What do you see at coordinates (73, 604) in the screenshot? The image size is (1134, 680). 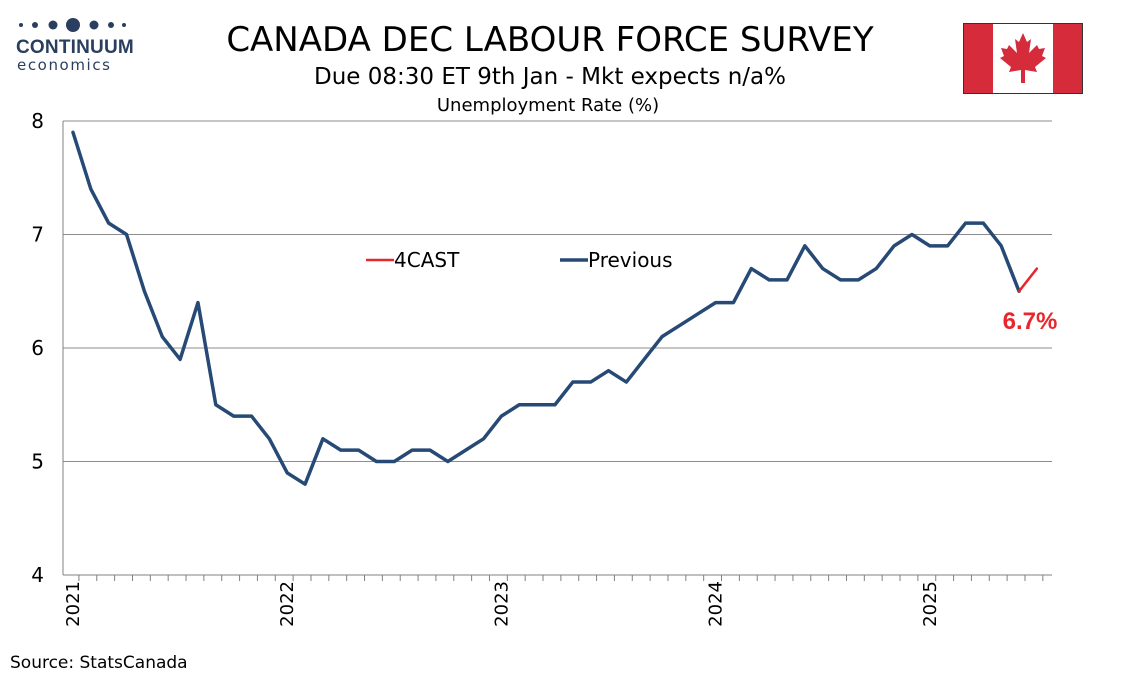 I see `x-tick-label: 2021` at bounding box center [73, 604].